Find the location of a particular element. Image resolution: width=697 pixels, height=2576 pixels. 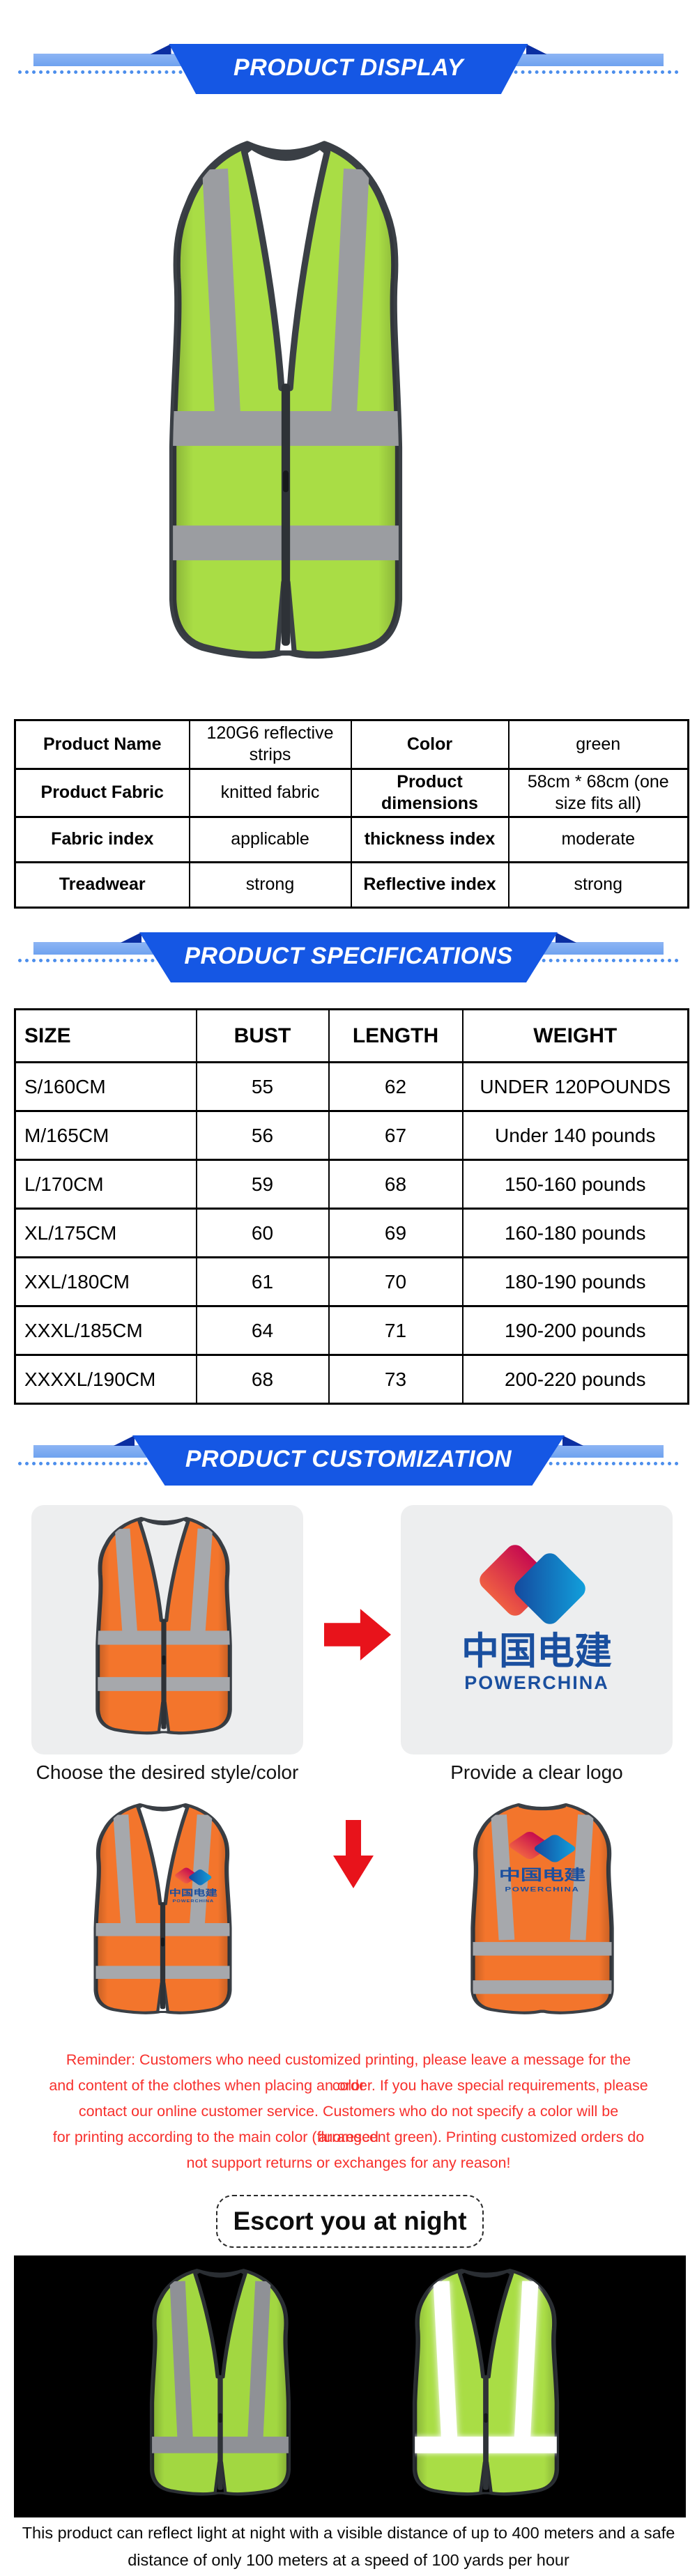

banner-trapezoid: PRODUCT SPECIFICATIONS is located at coordinates (348, 957).